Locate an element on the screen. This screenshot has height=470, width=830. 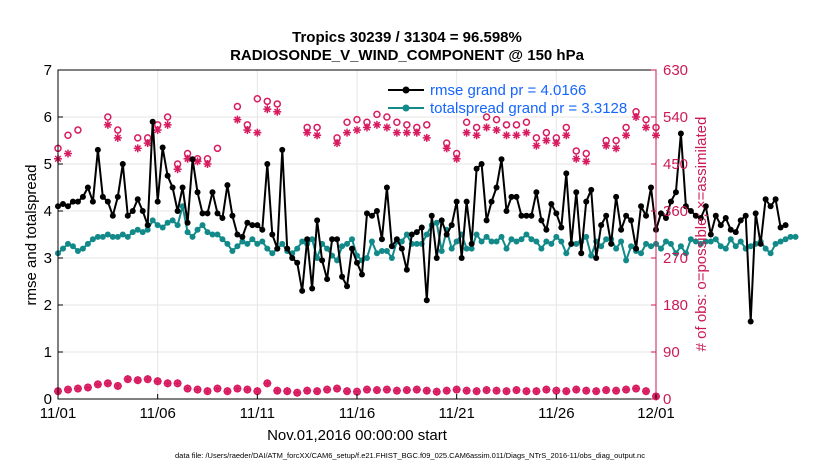
y-left-tick-label: 3 is located at coordinates (48, 258).